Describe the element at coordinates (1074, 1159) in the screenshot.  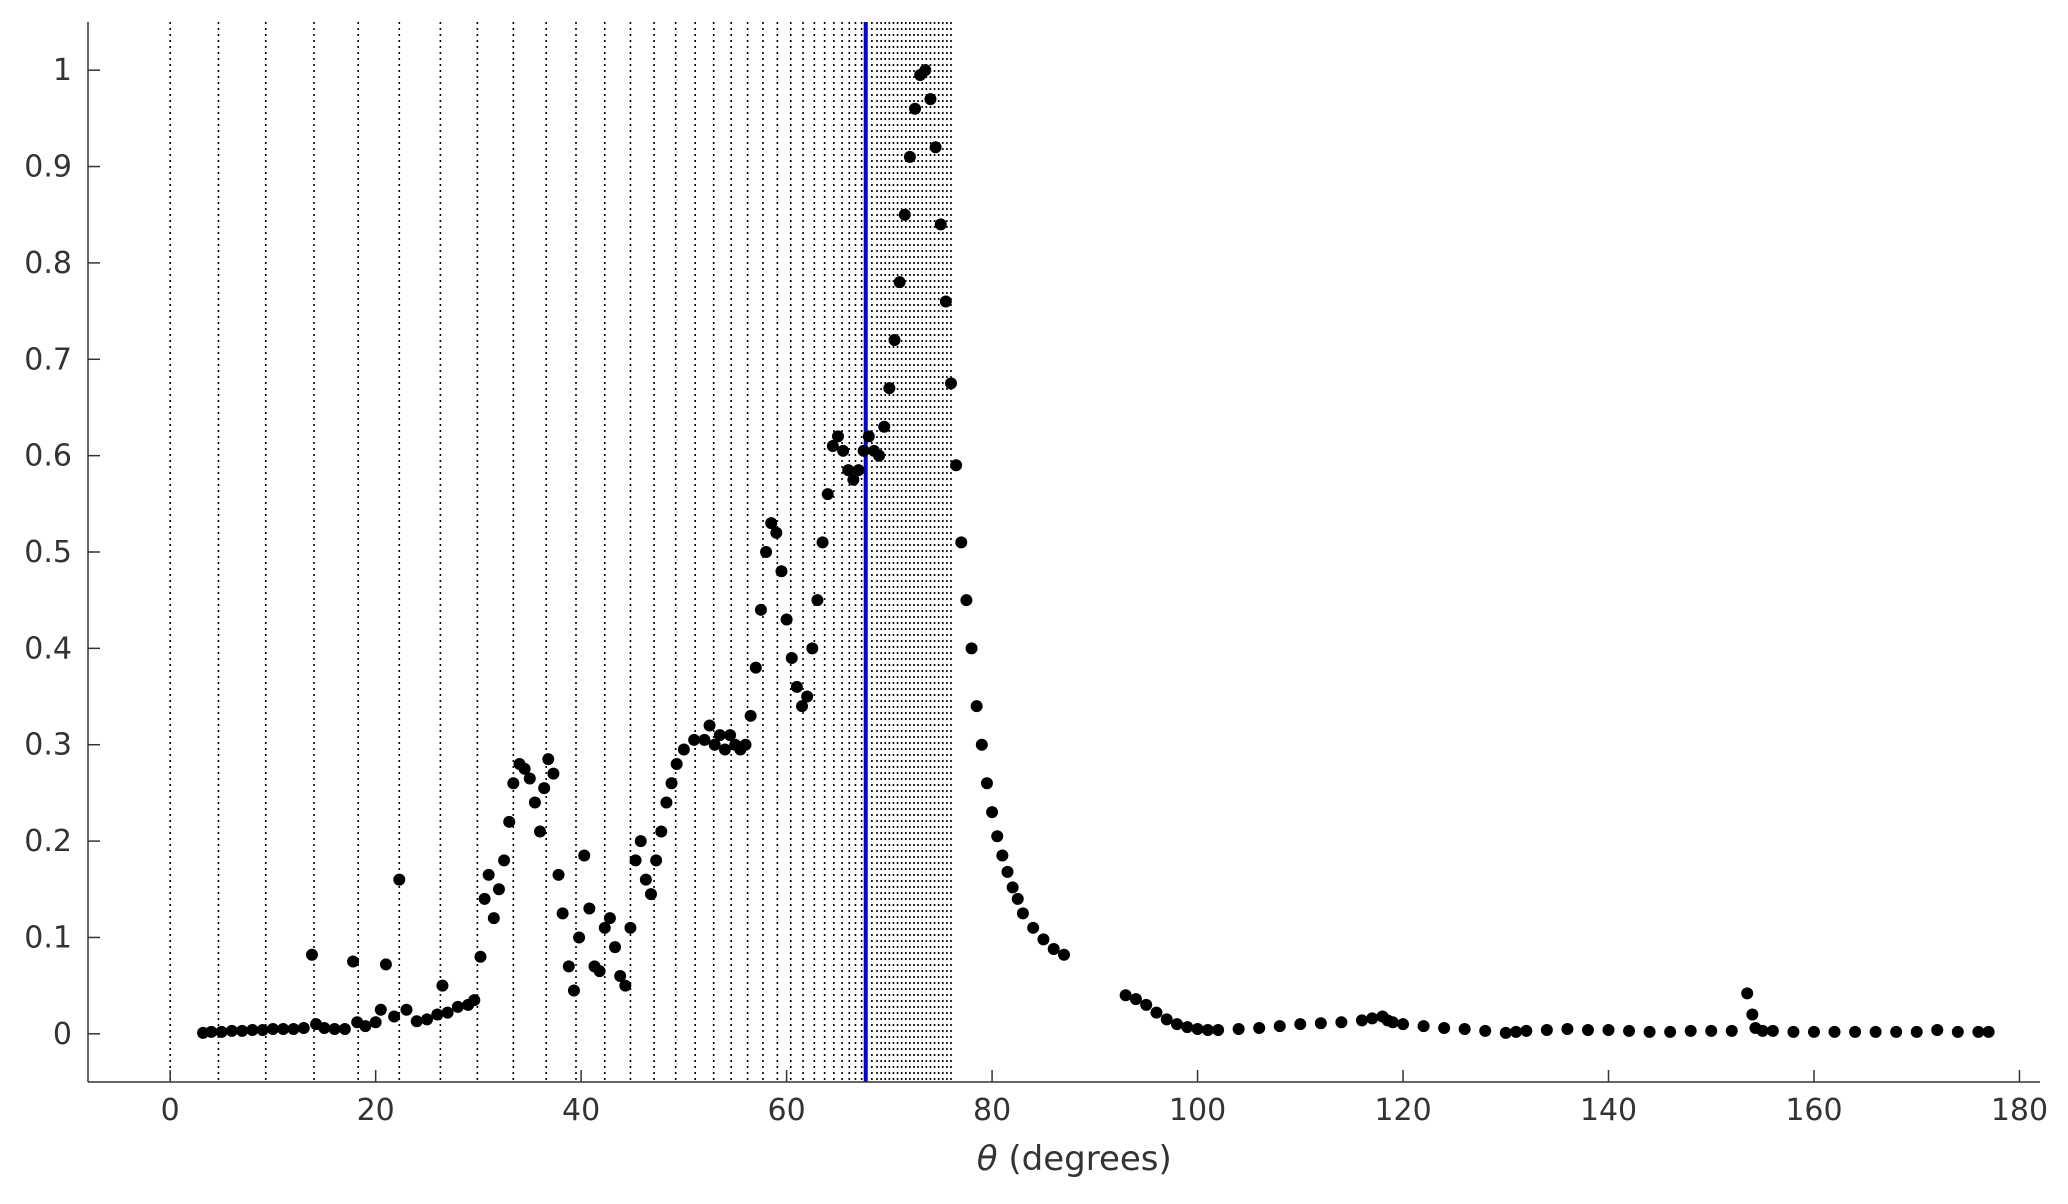
I see `x-axis-label: θ (degrees)` at that location.